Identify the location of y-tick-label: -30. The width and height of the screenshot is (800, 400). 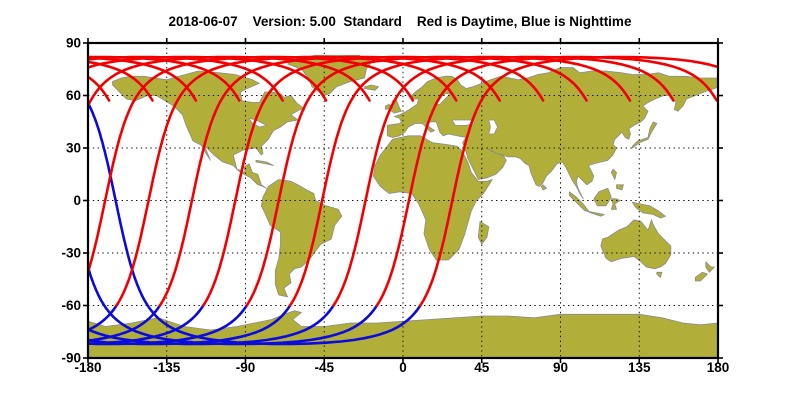
(71, 253).